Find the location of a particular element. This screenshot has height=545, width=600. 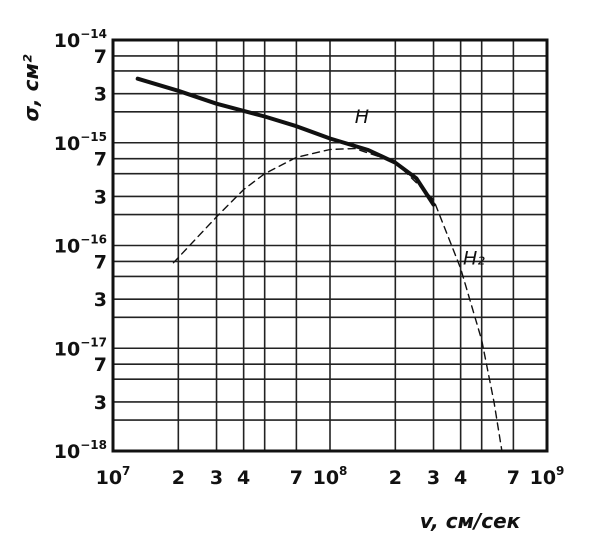

y-tick-label: 10−18 is located at coordinates (80, 450).